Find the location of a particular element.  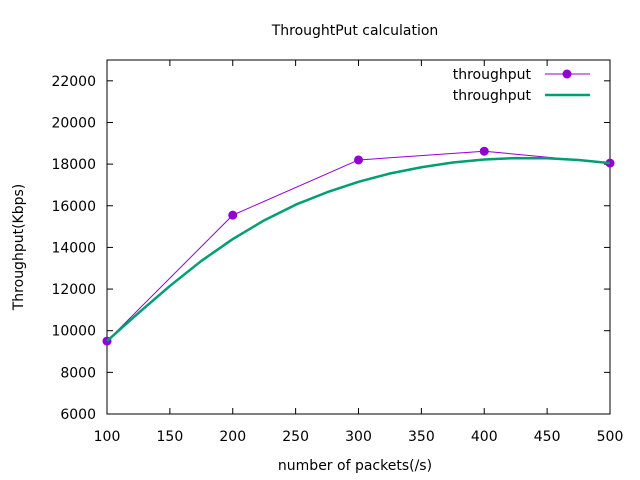

x-tick-label: 250 is located at coordinates (295, 437).